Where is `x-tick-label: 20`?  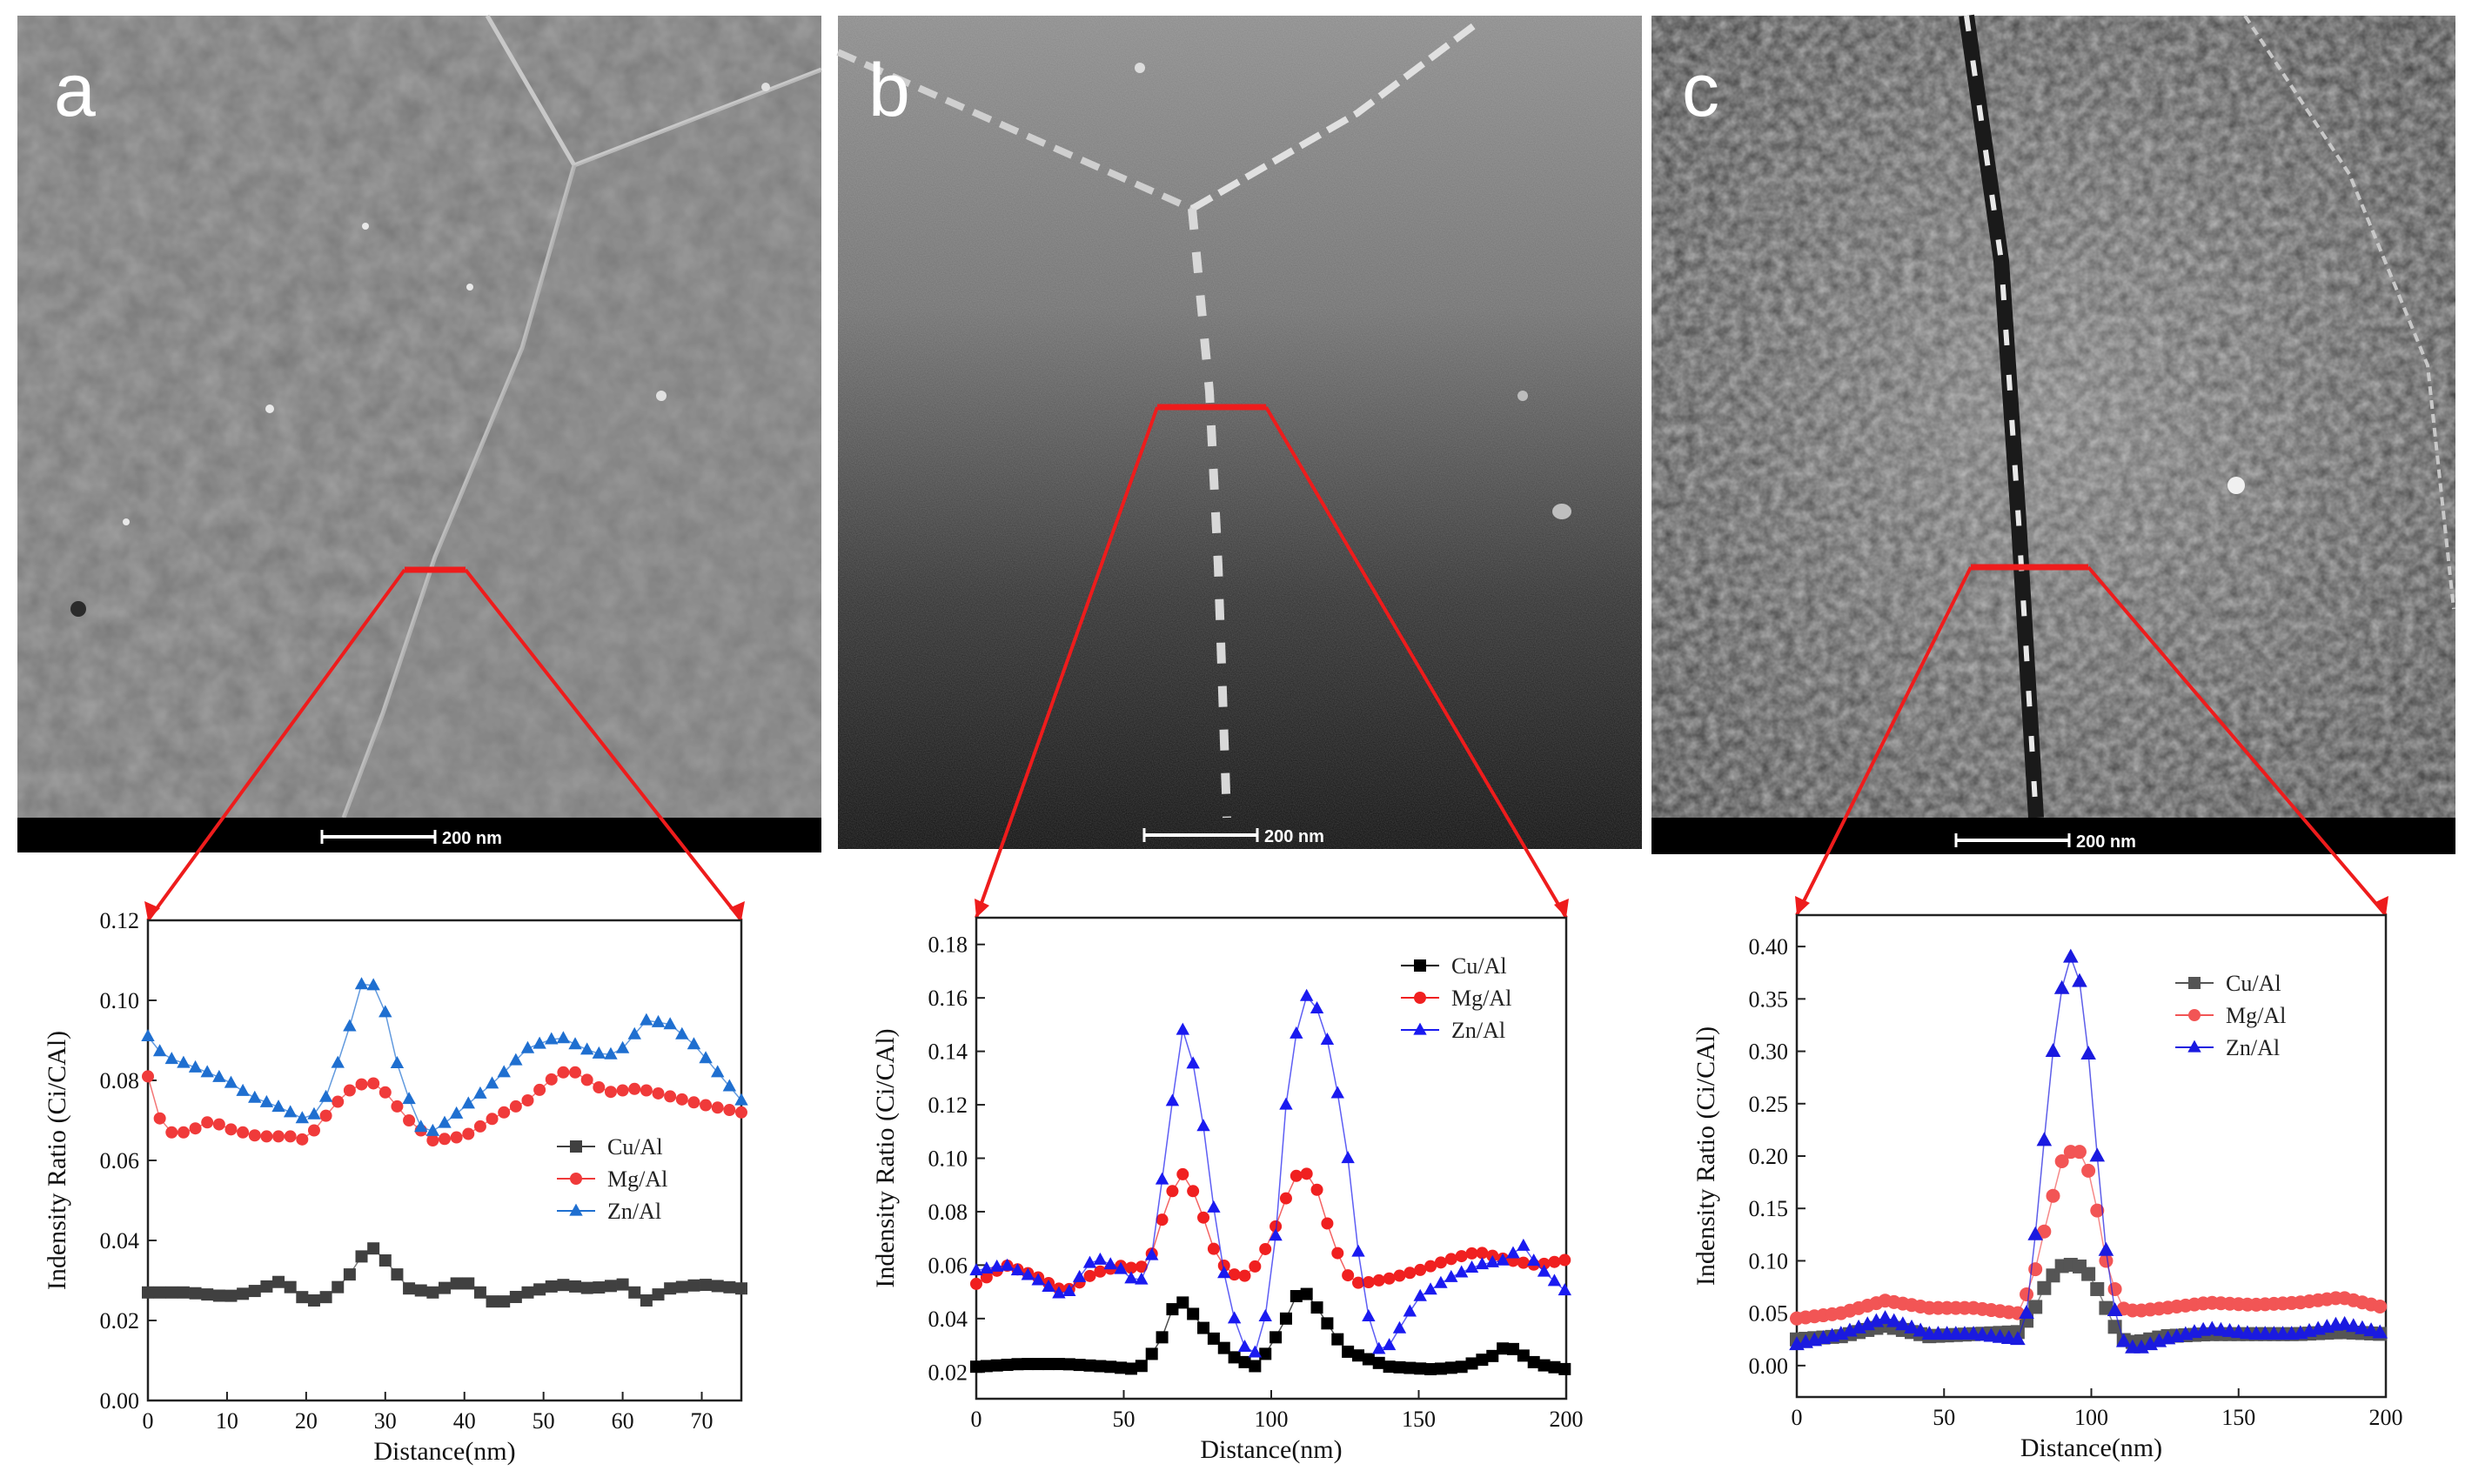
x-tick-label: 20 is located at coordinates (306, 1421).